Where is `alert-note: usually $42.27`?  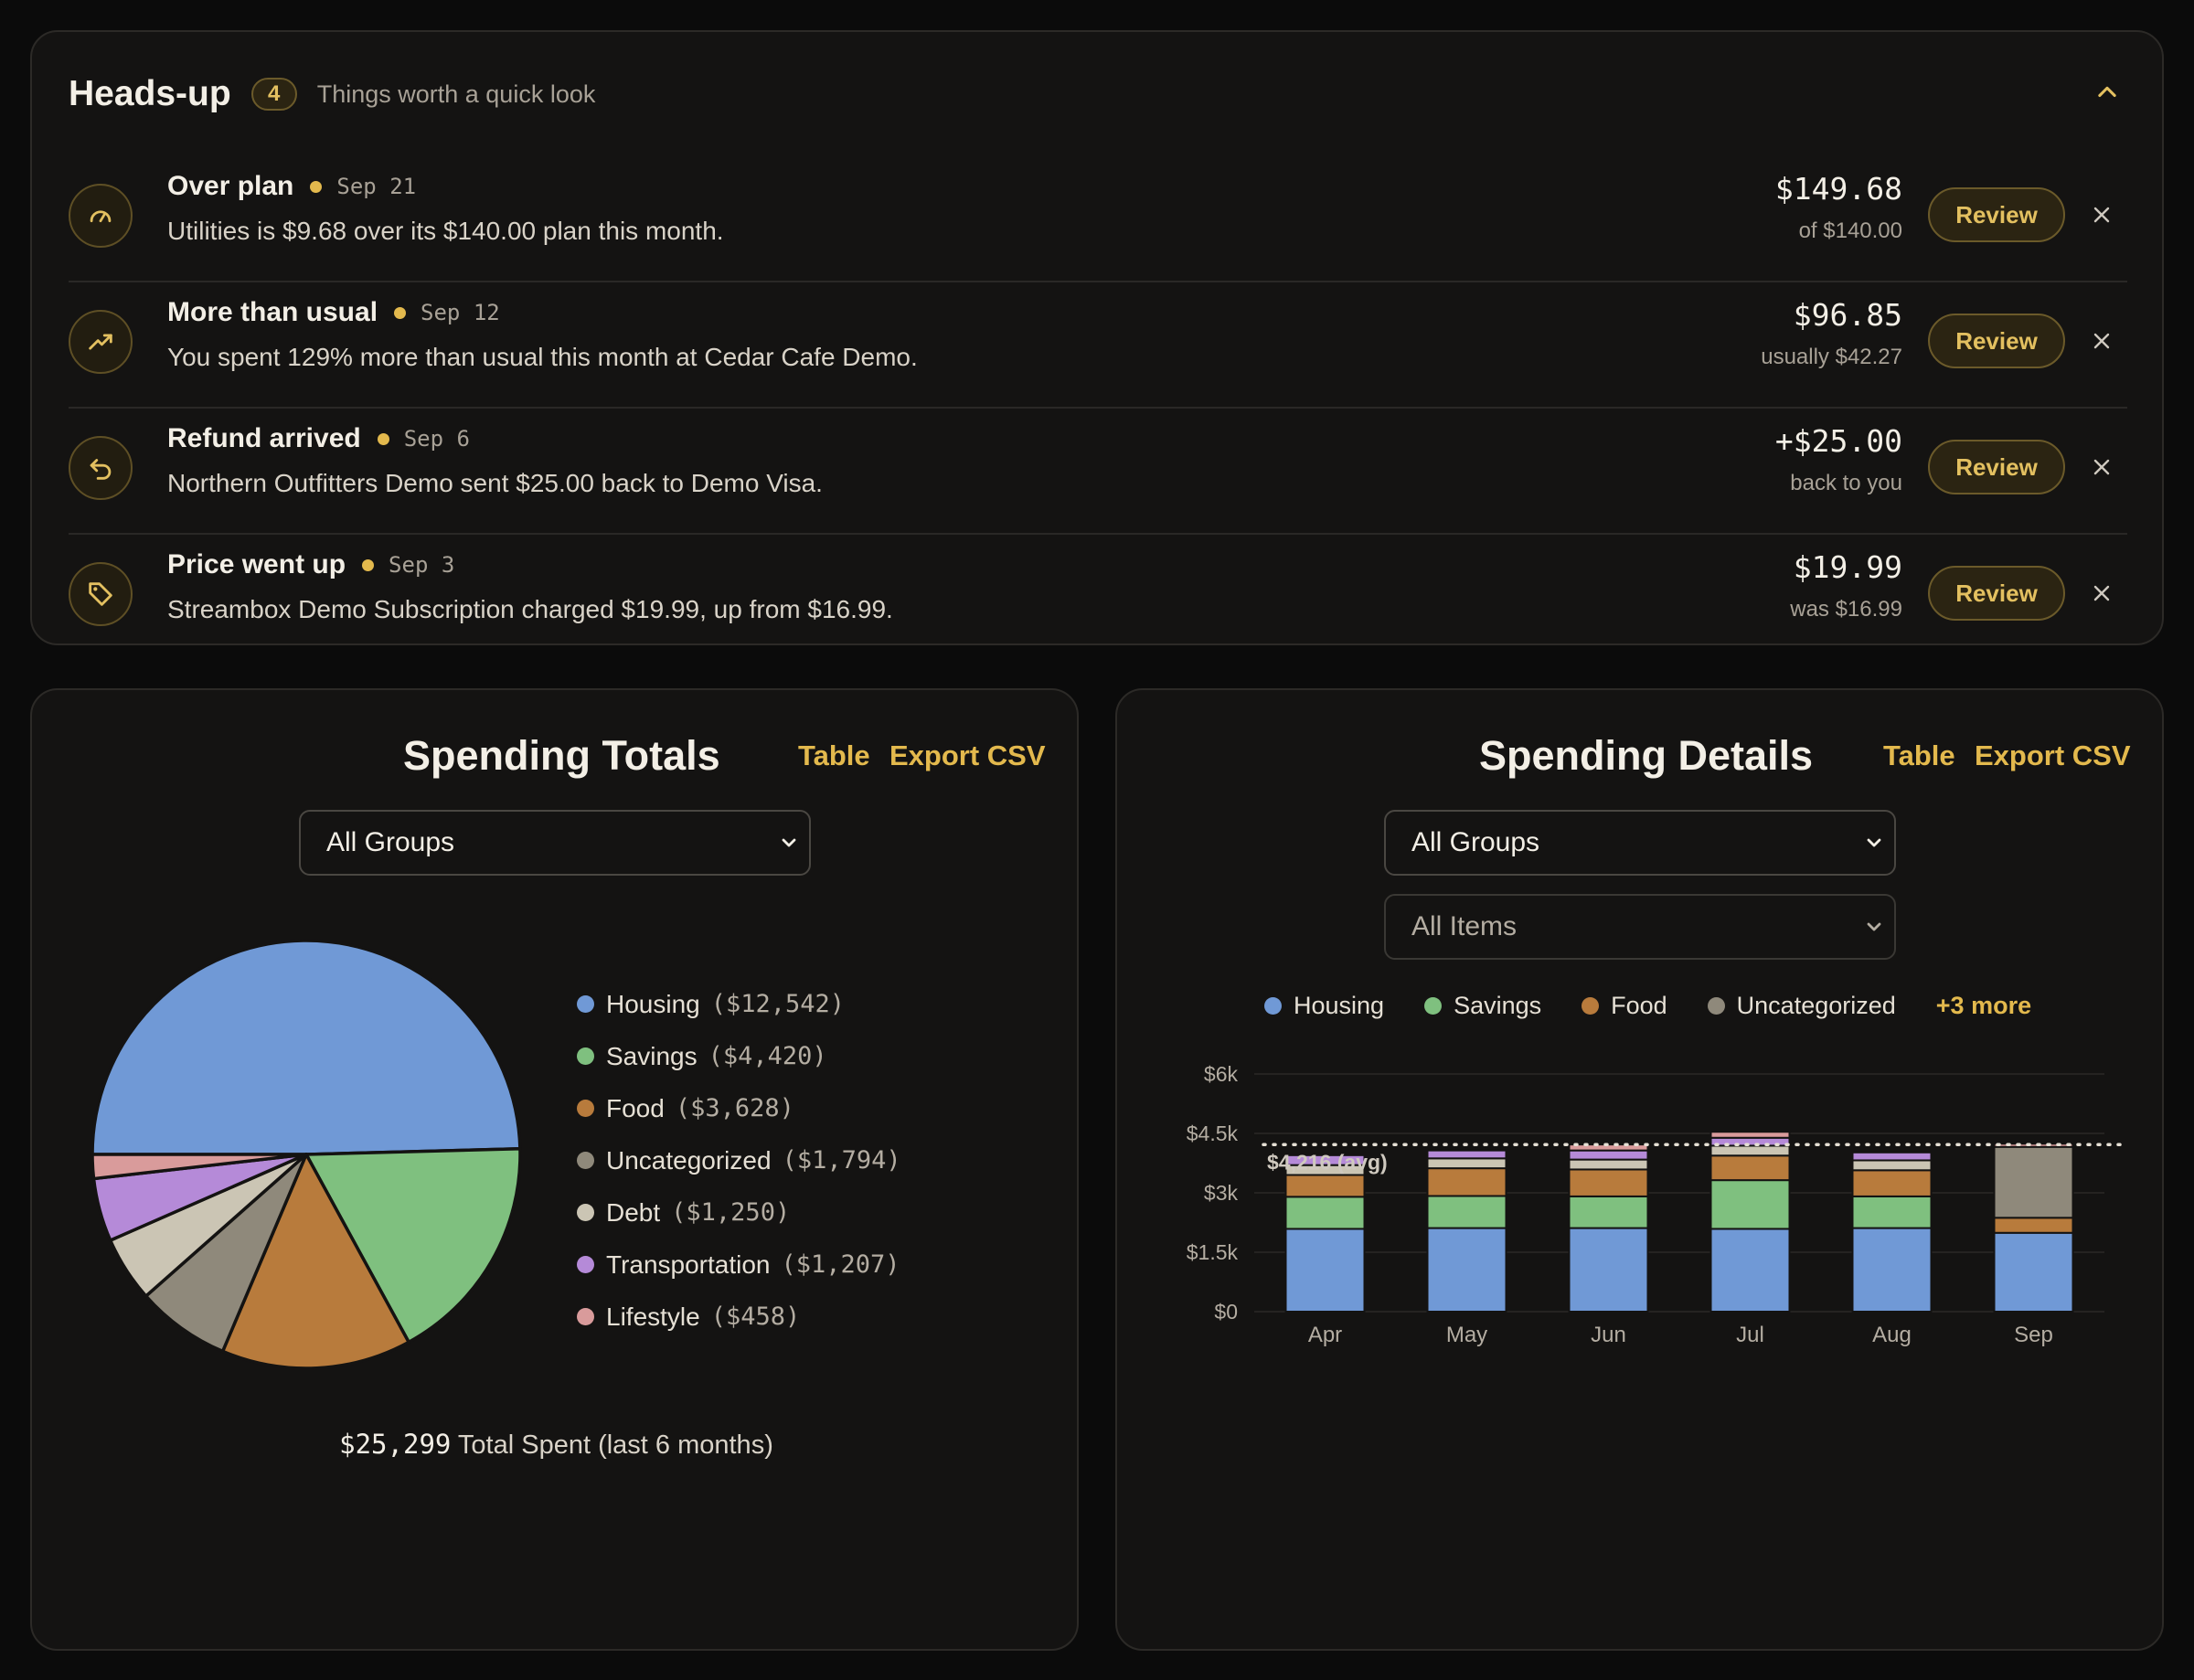 alert-note: usually $42.27 is located at coordinates (1831, 357).